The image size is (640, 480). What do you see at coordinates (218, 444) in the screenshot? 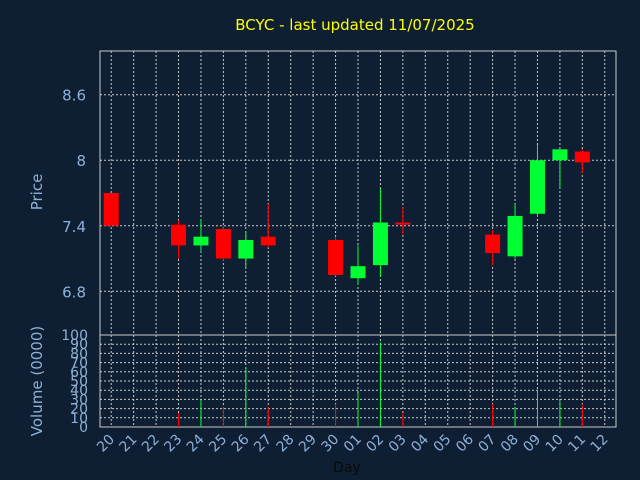
I see `x-tick-label: 25` at bounding box center [218, 444].